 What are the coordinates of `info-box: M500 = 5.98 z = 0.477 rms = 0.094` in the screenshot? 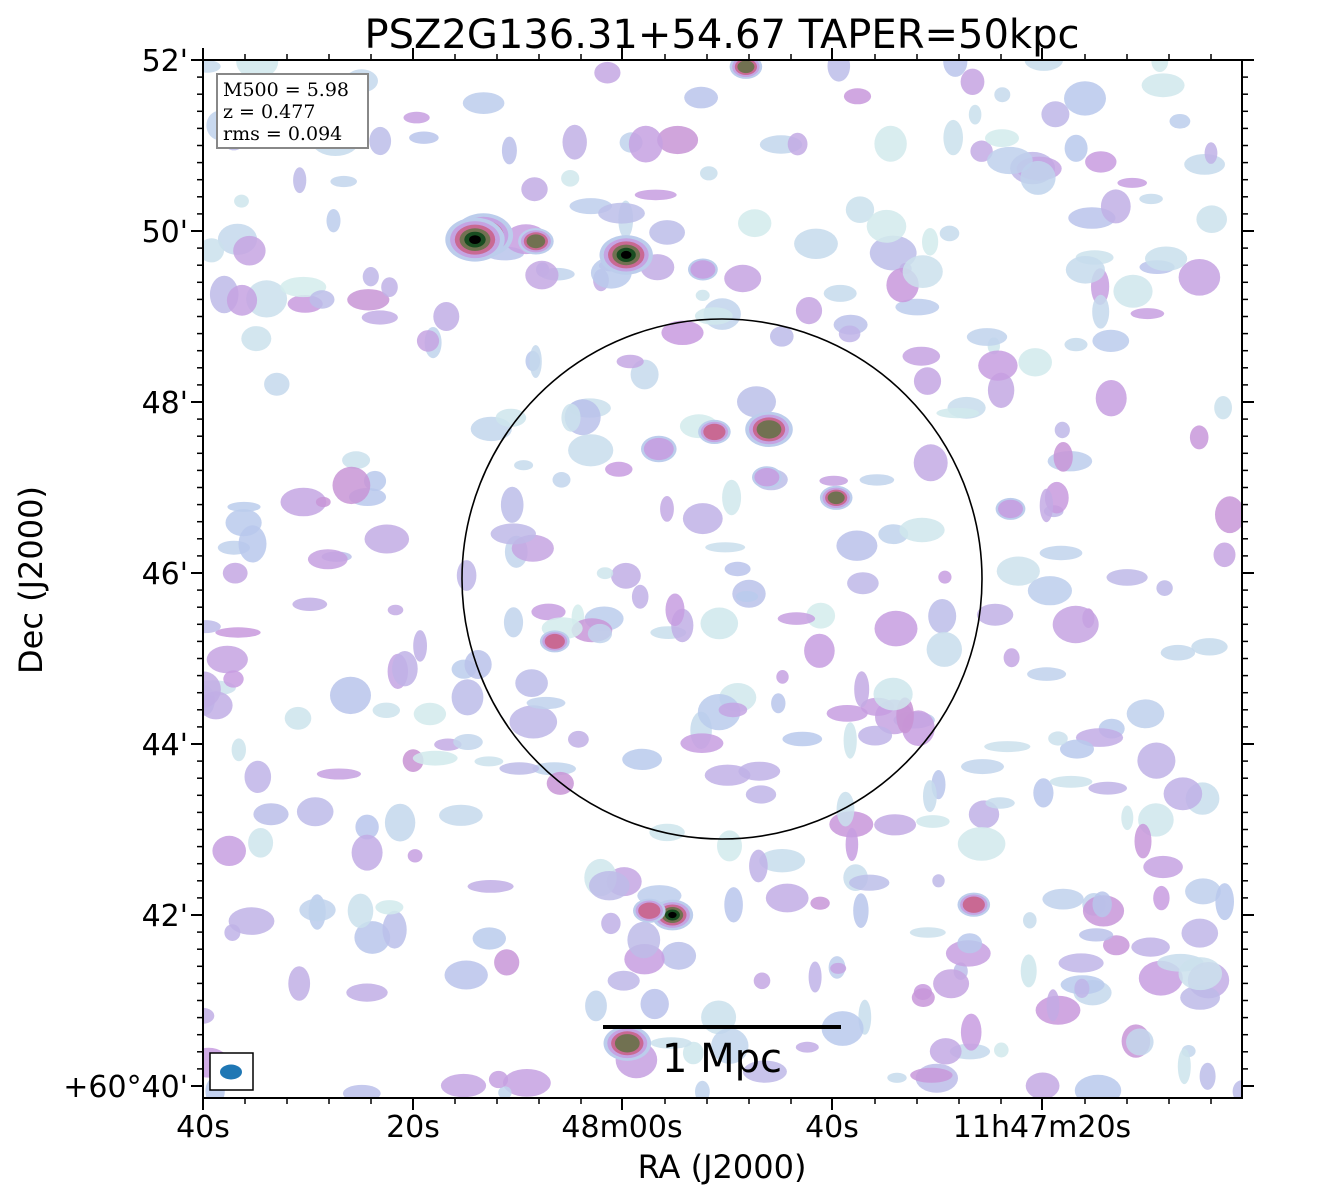 It's located at (292, 111).